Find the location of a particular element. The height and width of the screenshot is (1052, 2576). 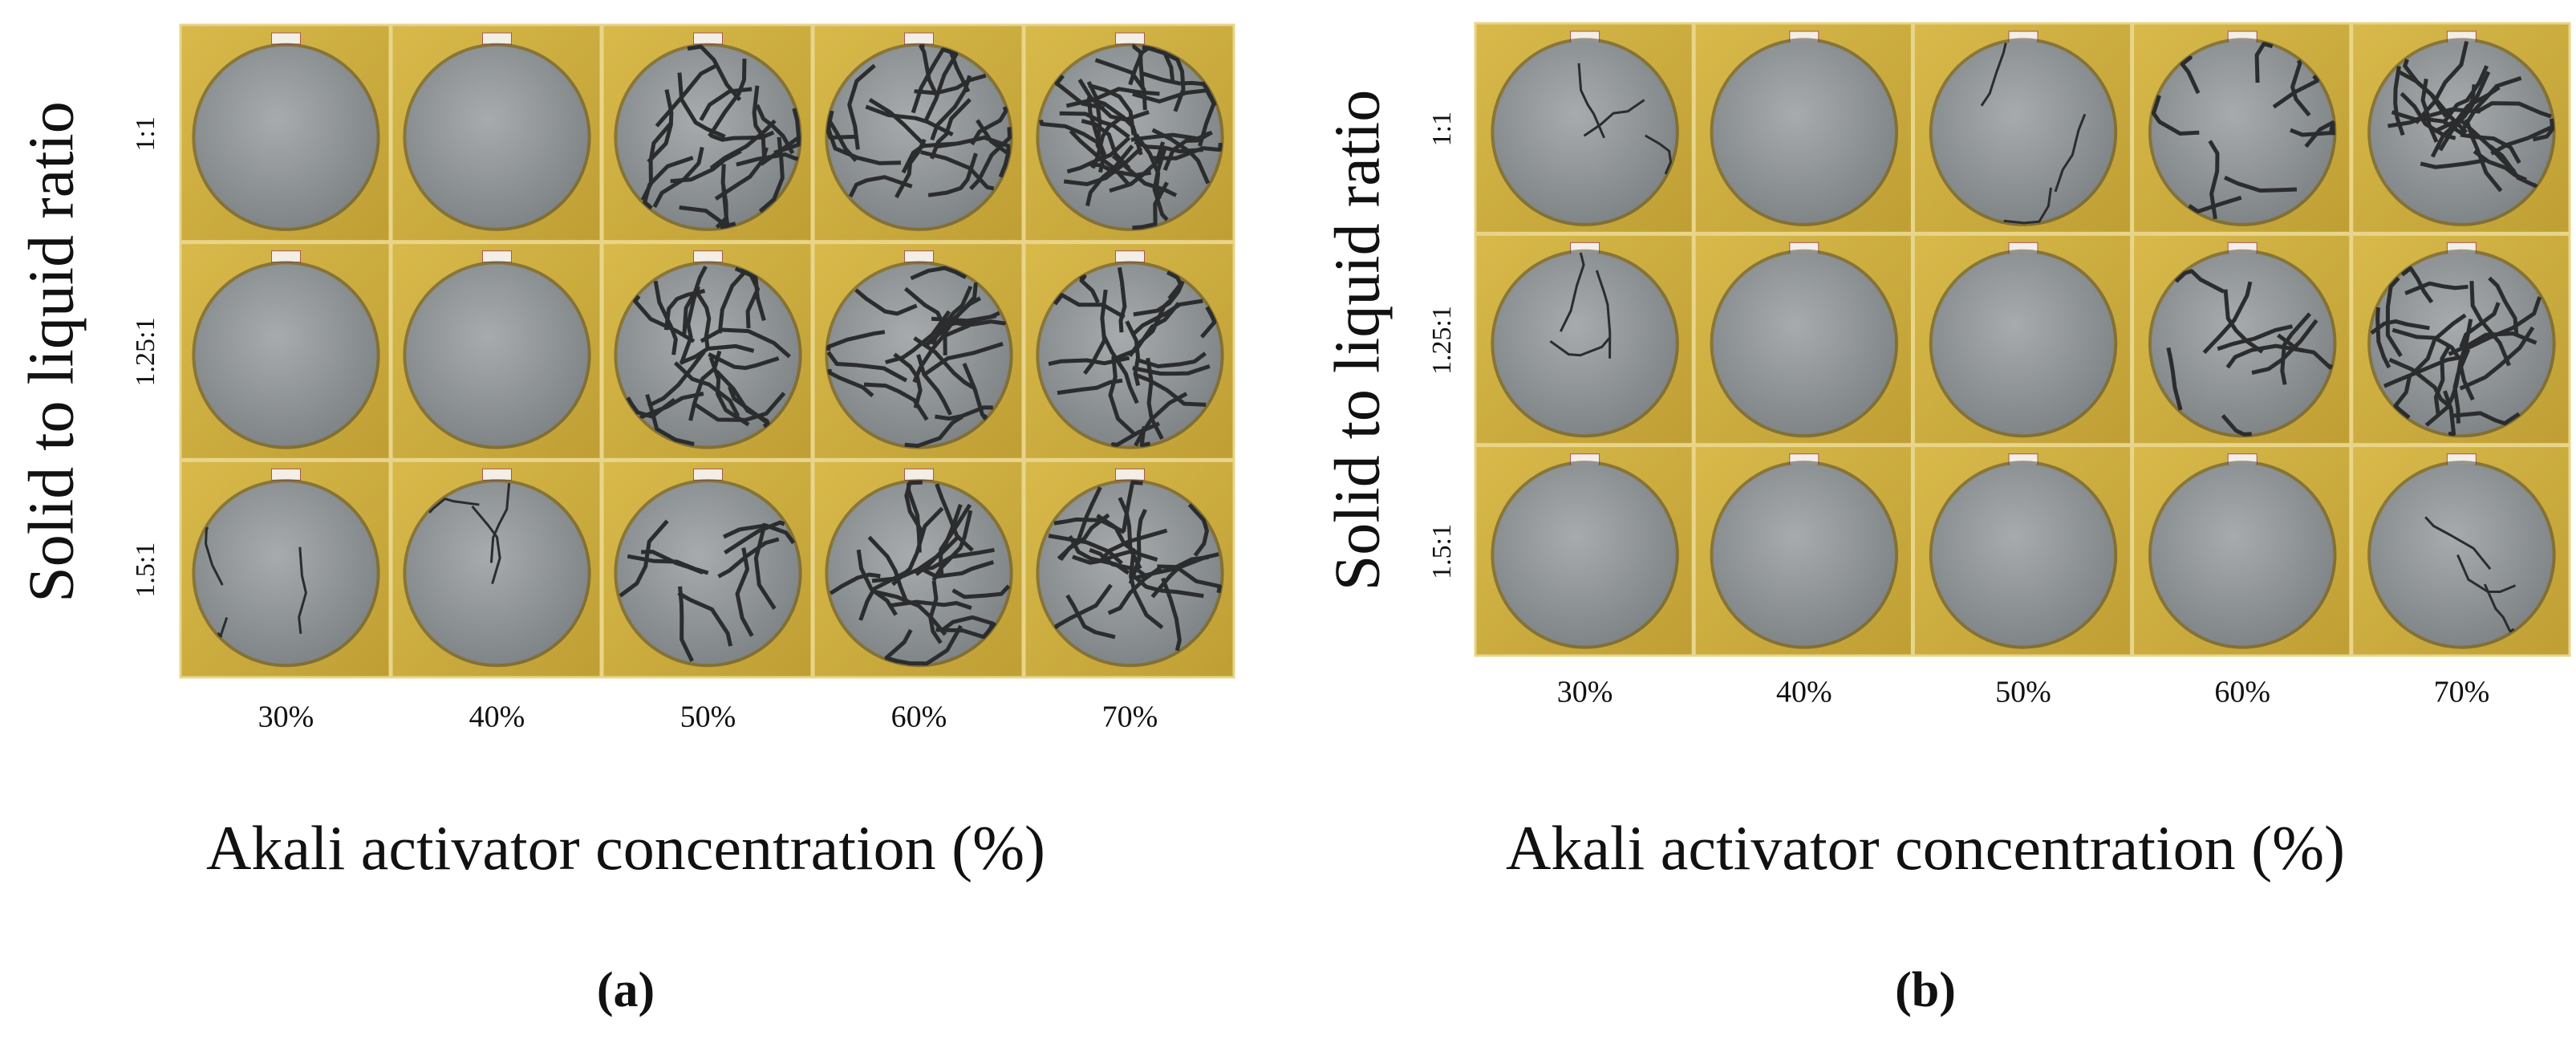

panel-caption: (b) is located at coordinates (1925, 990).